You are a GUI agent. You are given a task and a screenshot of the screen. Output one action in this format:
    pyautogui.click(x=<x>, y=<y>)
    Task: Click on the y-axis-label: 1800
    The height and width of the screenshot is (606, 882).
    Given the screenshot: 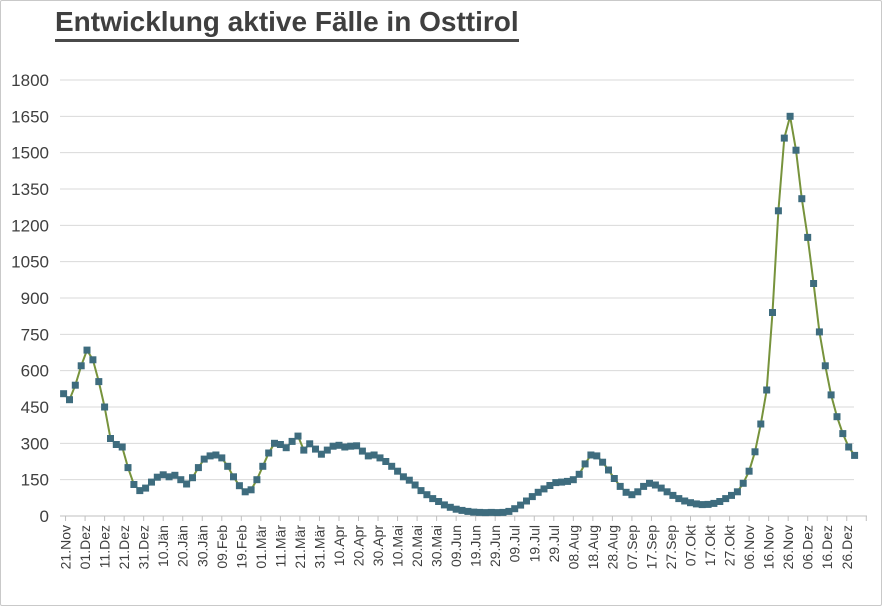 What is the action you would take?
    pyautogui.click(x=30, y=80)
    